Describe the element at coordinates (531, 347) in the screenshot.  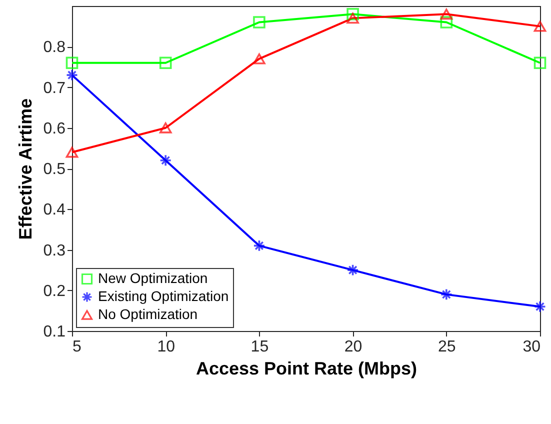
I see `x-tick-label: 30` at that location.